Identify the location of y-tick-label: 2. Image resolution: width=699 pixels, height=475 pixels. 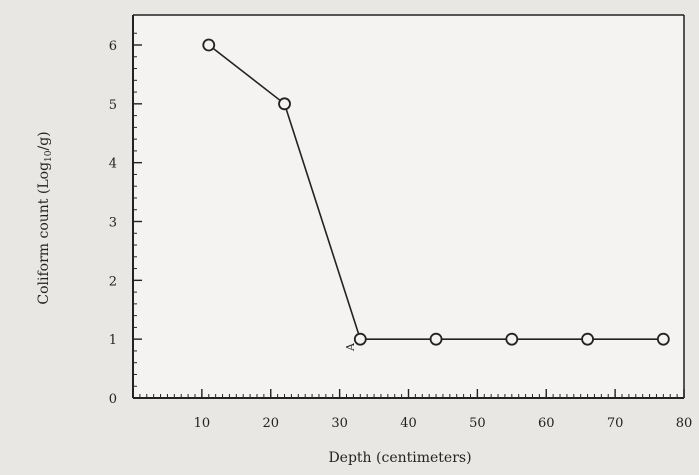
(113, 281).